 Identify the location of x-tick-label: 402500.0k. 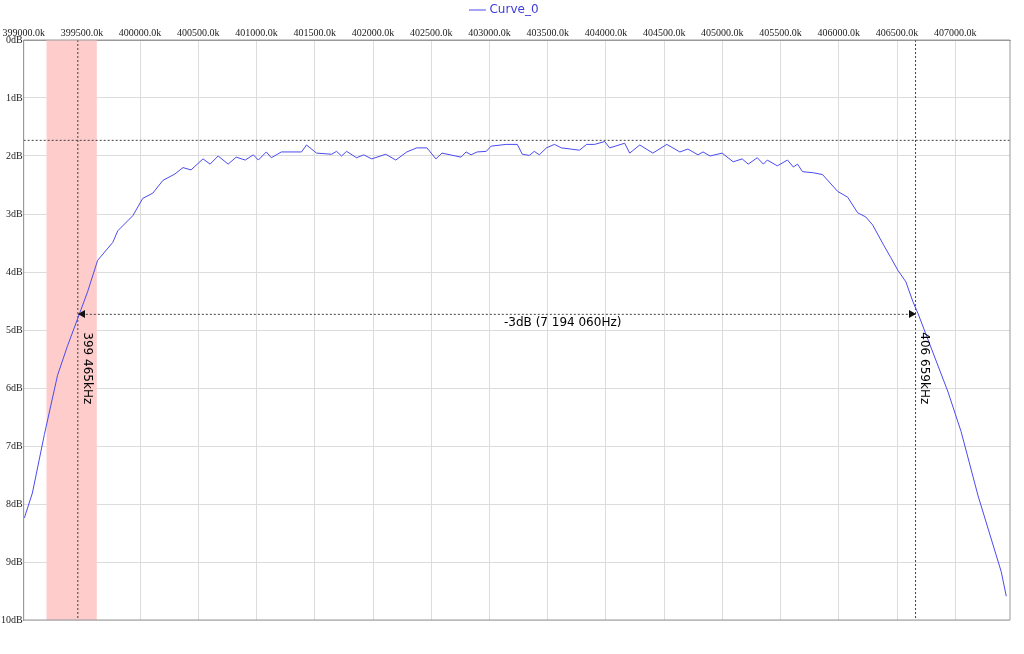
(431, 32).